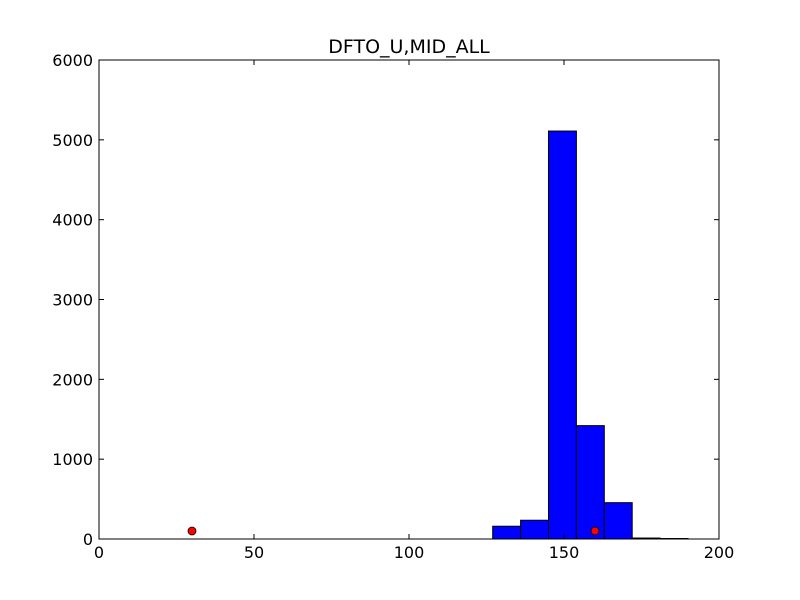 The image size is (800, 600). Describe the element at coordinates (719, 552) in the screenshot. I see `x-tick-label-4: 200` at that location.